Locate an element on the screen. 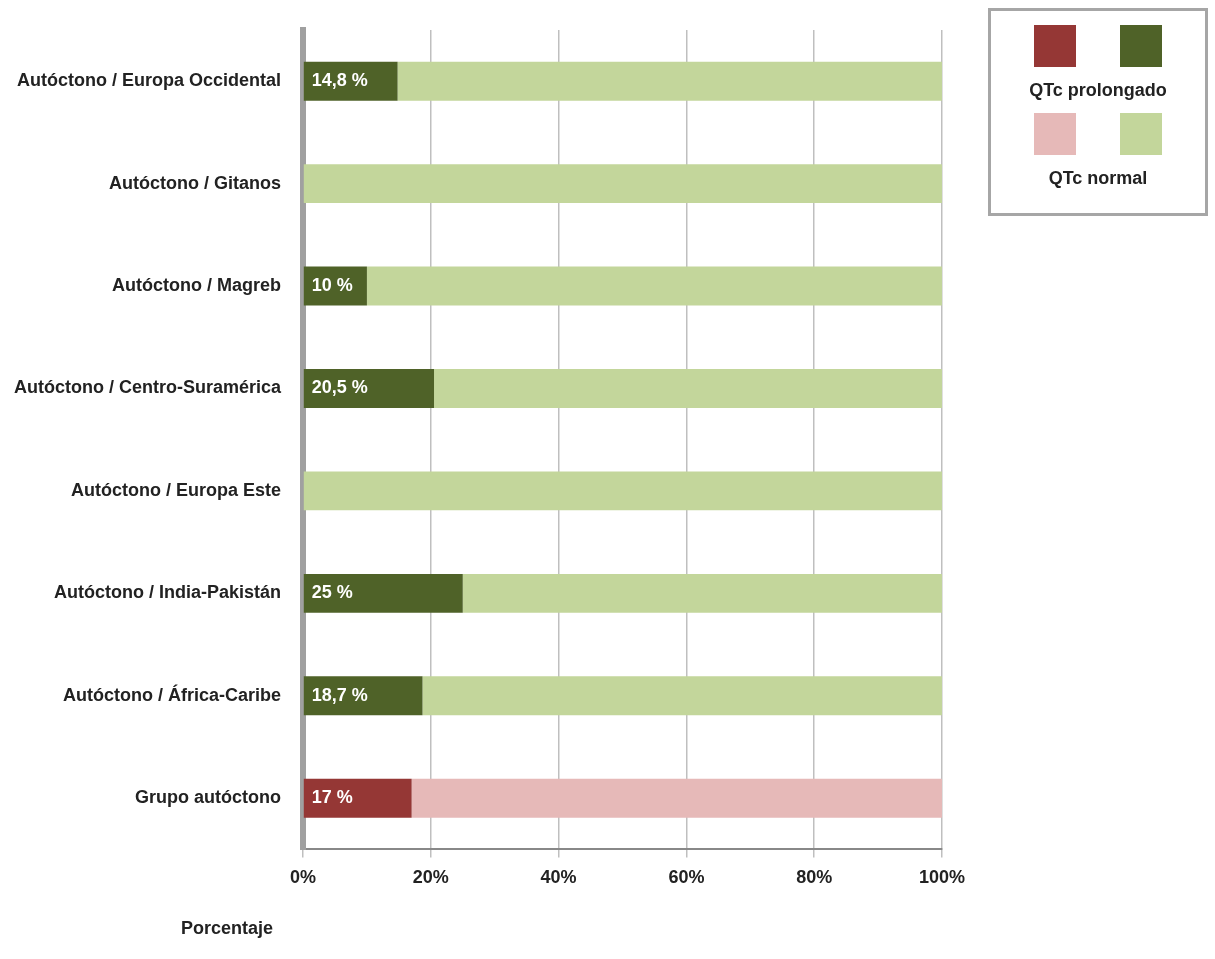  y-tick-label: Autóctono / Centro-Suramérica is located at coordinates (148, 387).